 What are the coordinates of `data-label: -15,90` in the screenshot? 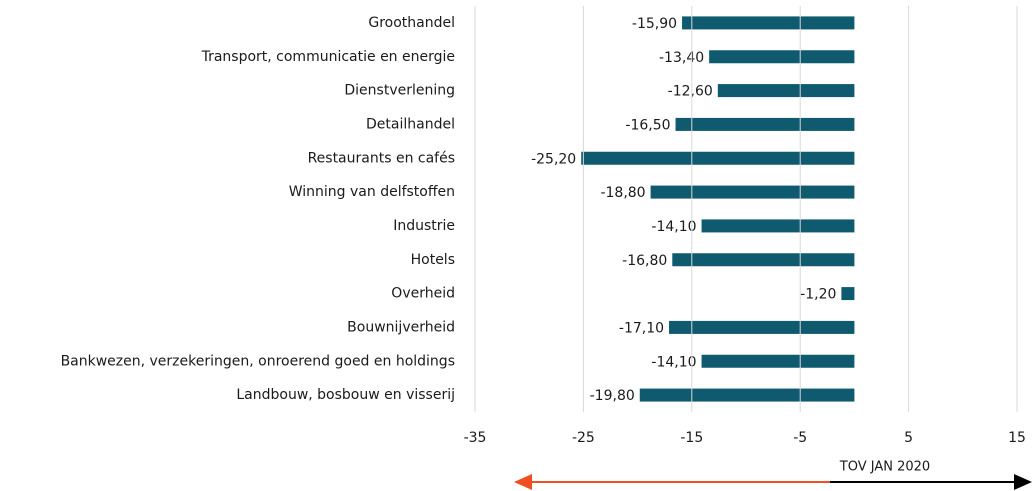 It's located at (654, 24).